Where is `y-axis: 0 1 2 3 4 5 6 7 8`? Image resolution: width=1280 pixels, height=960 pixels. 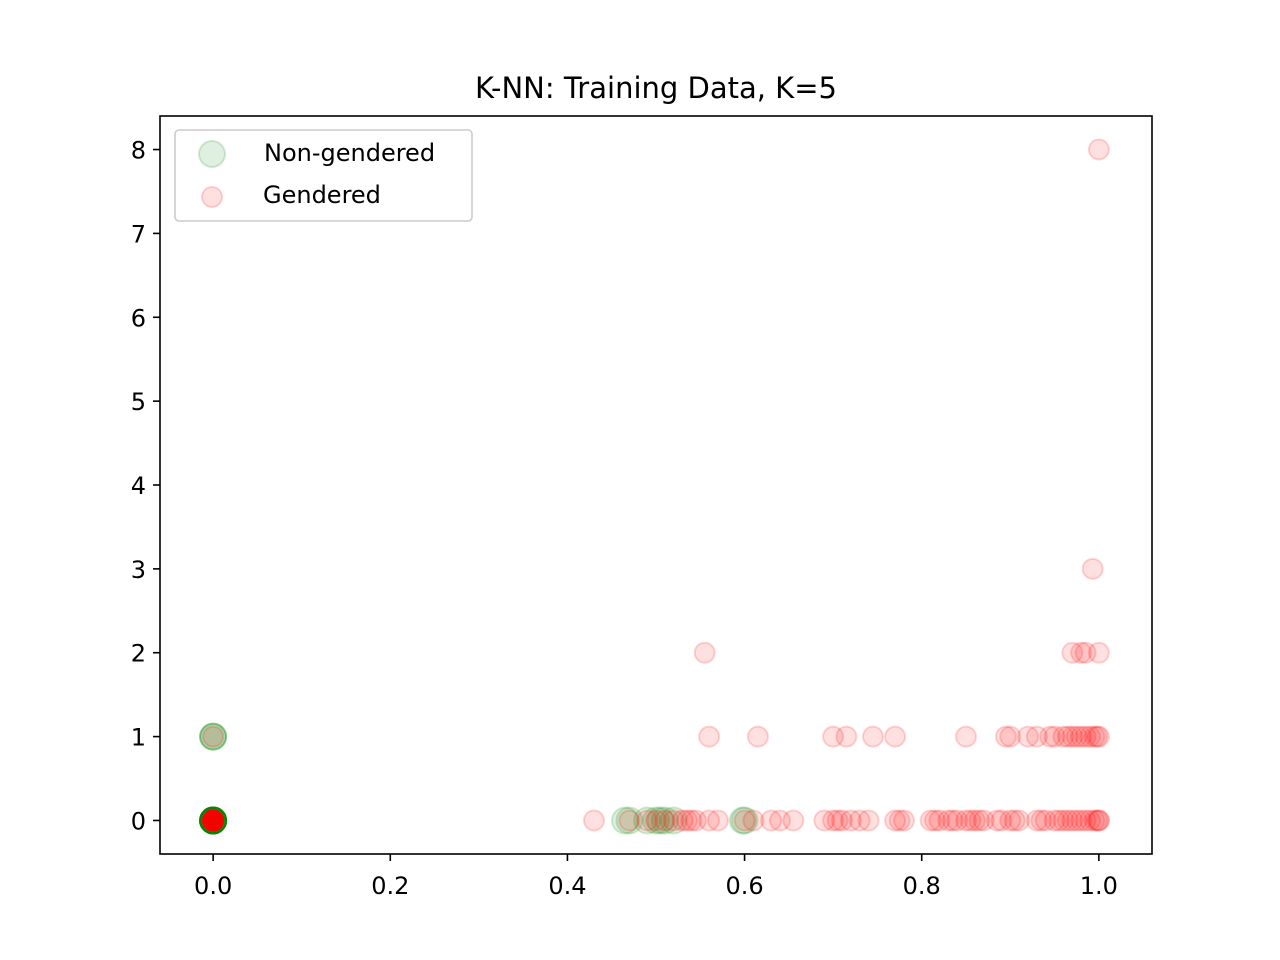 y-axis: 0 1 2 3 4 5 6 7 8 is located at coordinates (145, 486).